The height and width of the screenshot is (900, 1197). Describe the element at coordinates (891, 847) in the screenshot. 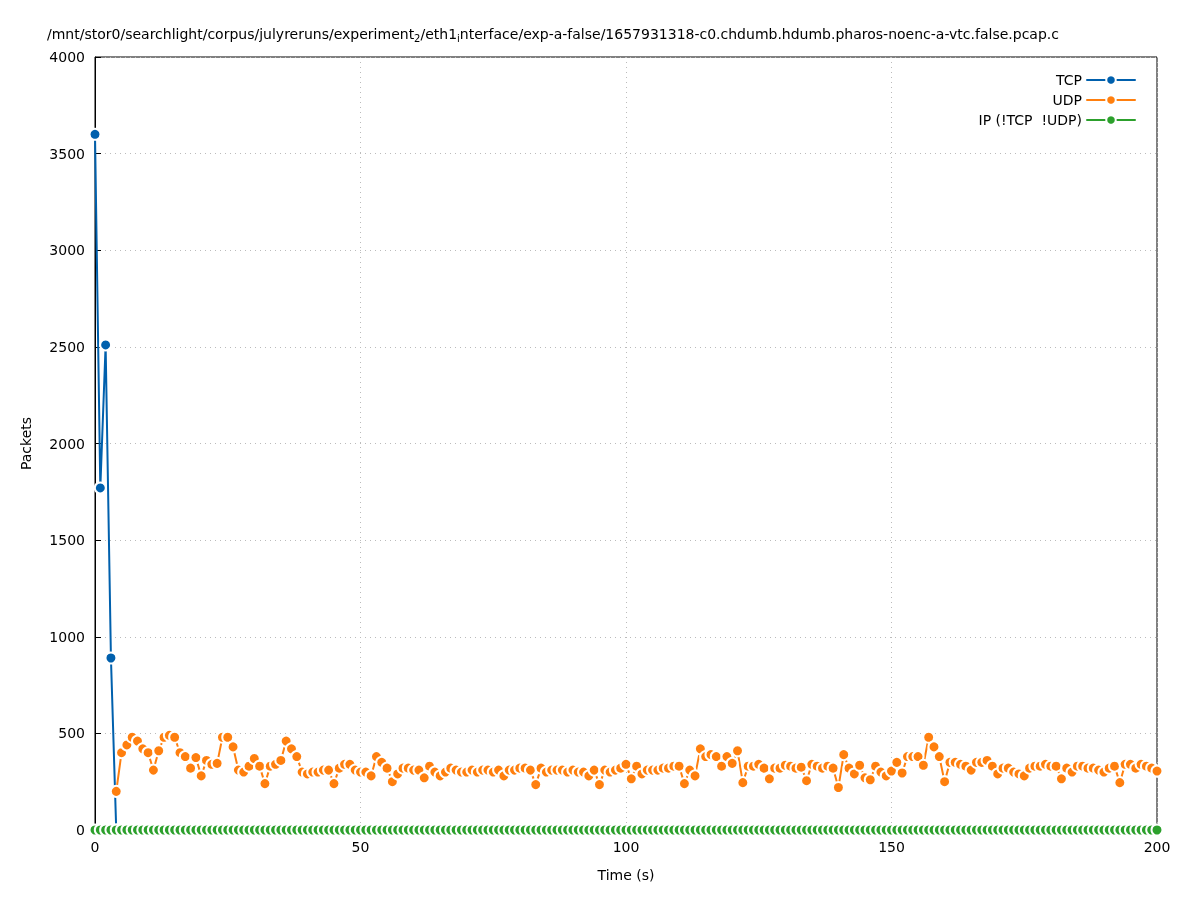

I see `x-tick-label: 150` at that location.